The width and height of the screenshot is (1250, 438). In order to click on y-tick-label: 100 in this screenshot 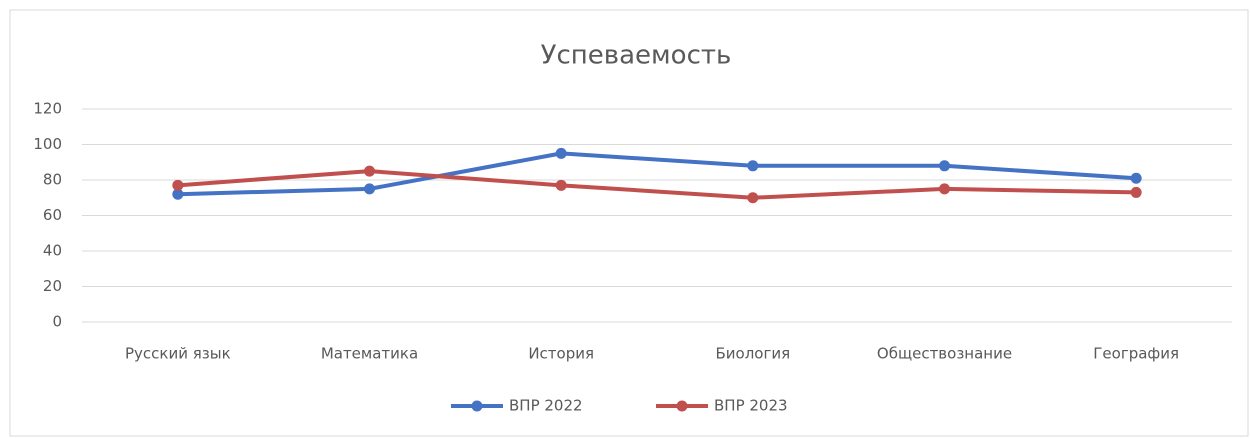, I will do `click(47, 144)`.